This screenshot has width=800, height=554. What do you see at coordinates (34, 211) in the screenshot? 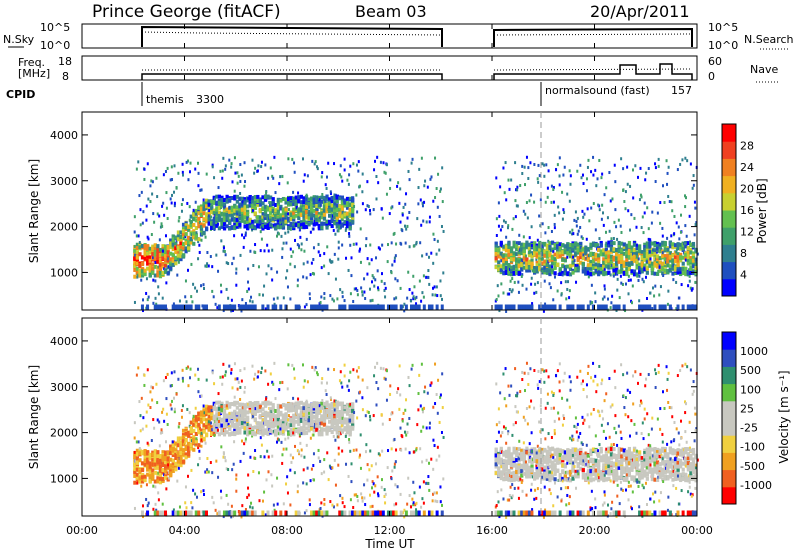
I see `power-ylabel: Slant Range [km]` at bounding box center [34, 211].